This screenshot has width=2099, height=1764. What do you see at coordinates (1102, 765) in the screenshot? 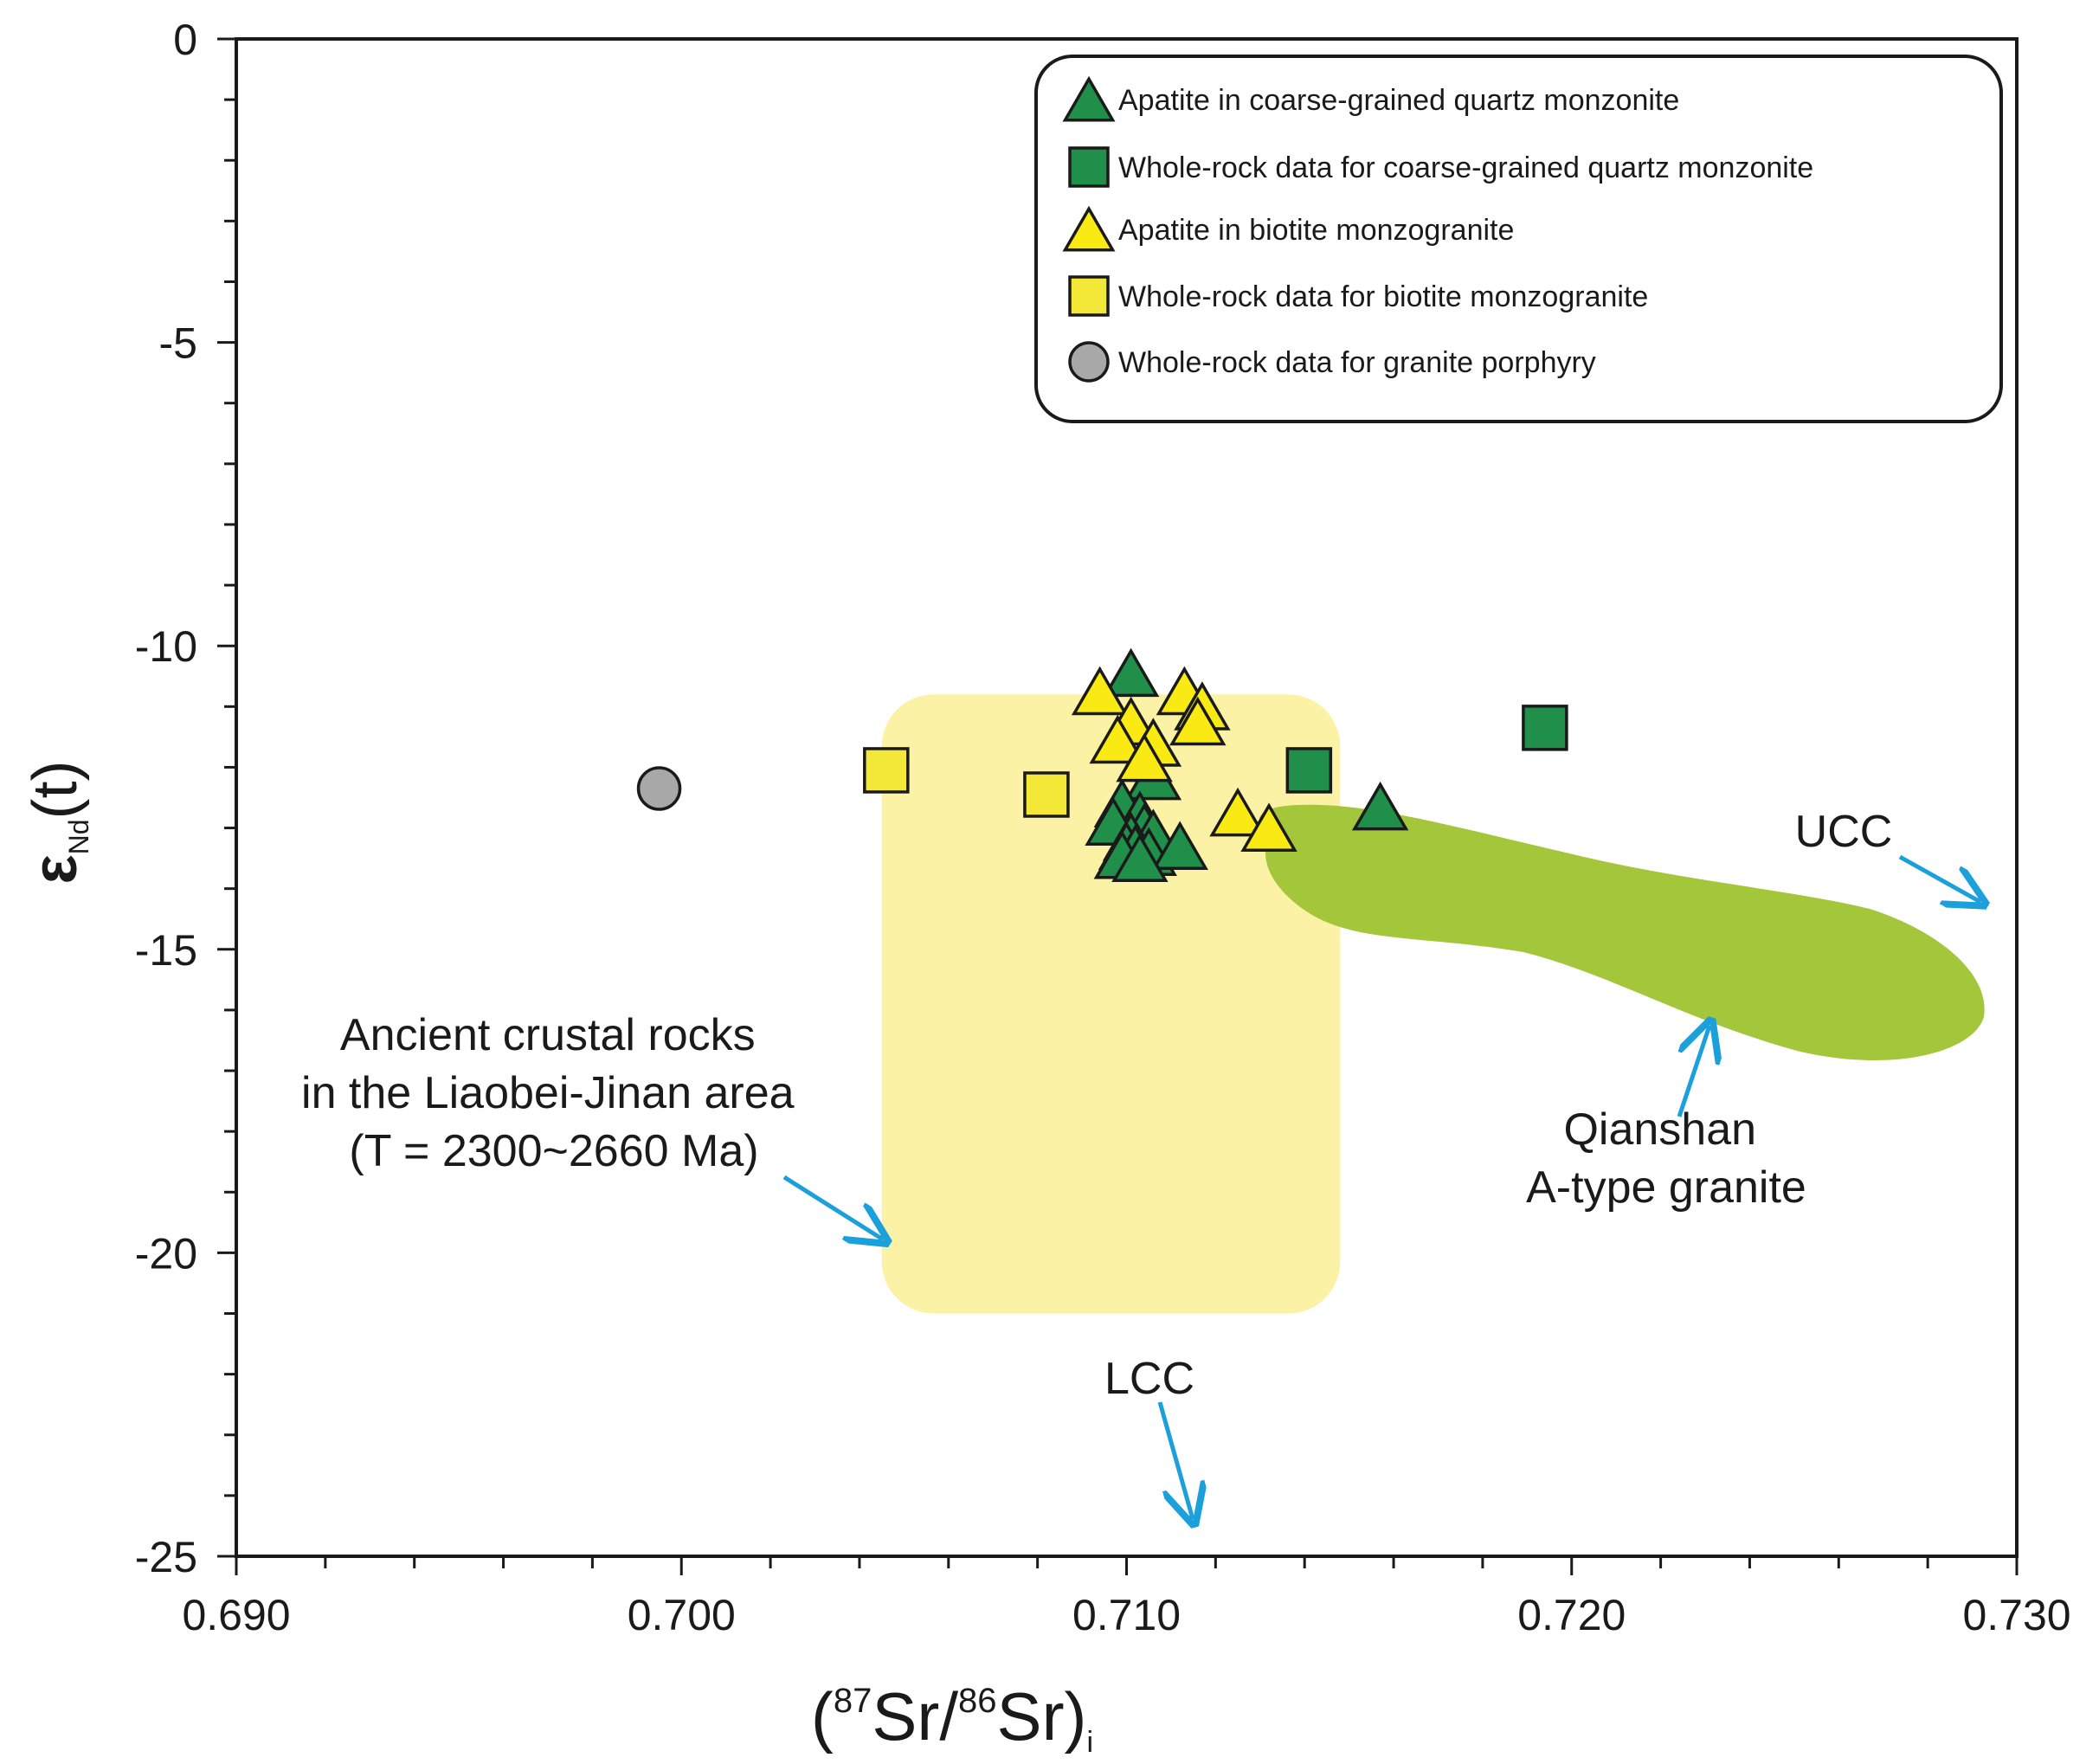
I see `data-points` at bounding box center [1102, 765].